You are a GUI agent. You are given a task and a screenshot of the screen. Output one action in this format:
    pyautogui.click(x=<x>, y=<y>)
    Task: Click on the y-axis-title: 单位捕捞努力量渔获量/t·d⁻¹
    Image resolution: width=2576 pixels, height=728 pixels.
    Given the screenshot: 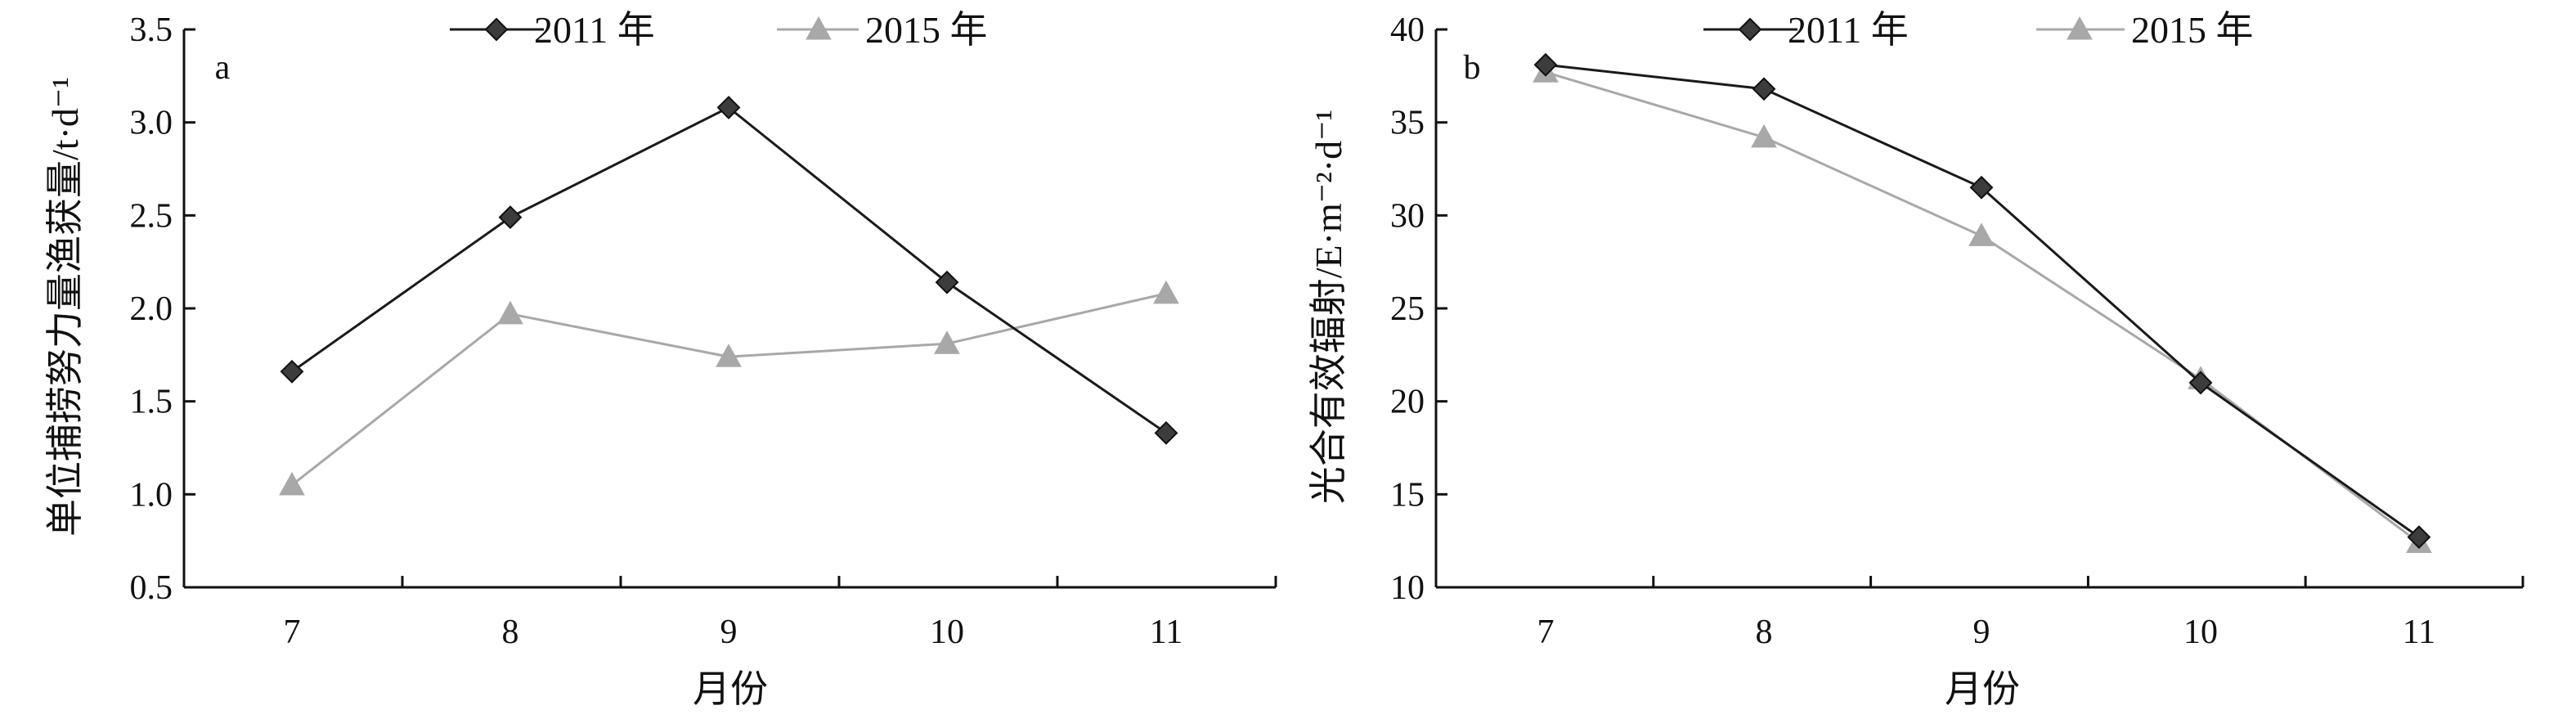 What is the action you would take?
    pyautogui.click(x=65, y=307)
    